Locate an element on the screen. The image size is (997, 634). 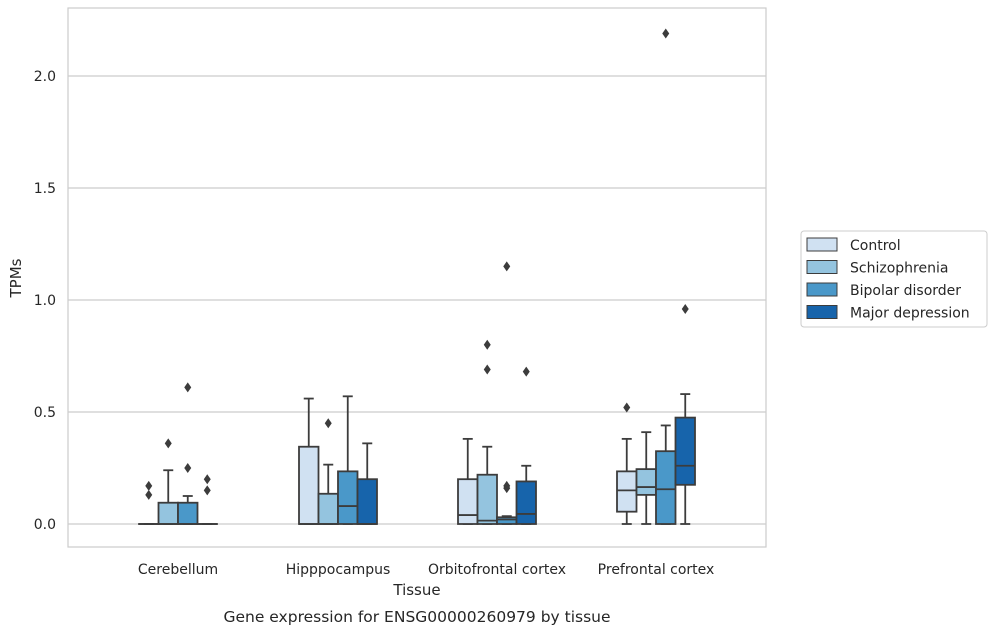
legend-label: Major depression is located at coordinates (910, 314).